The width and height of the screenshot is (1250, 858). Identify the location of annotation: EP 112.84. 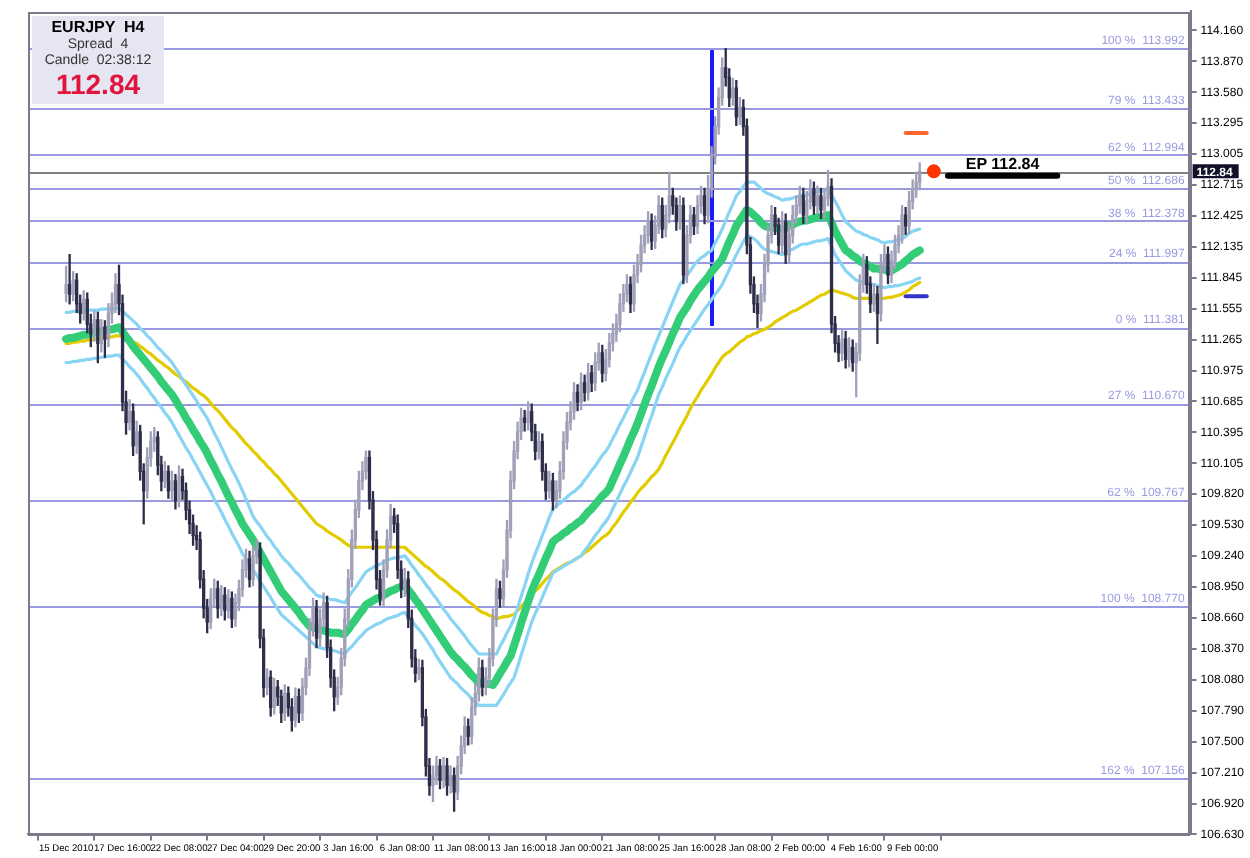
(1003, 164).